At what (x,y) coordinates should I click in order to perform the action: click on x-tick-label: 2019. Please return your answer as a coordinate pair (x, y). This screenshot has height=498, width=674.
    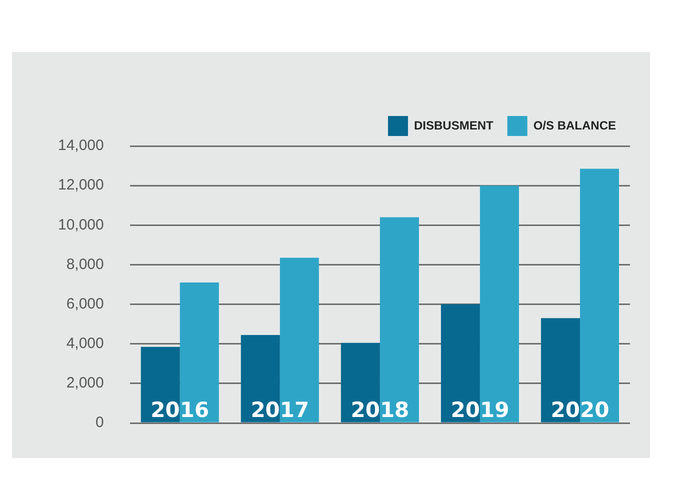
    Looking at the image, I should click on (480, 410).